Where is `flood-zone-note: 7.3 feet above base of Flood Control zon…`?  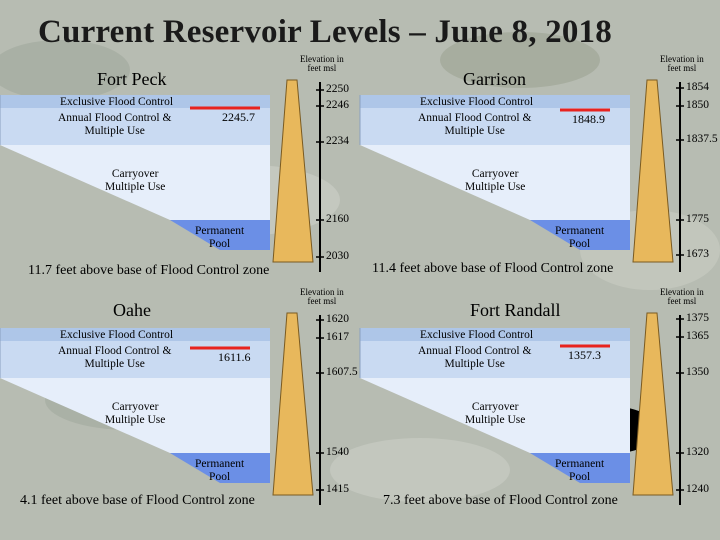 flood-zone-note: 7.3 feet above base of Flood Control zon… is located at coordinates (500, 500).